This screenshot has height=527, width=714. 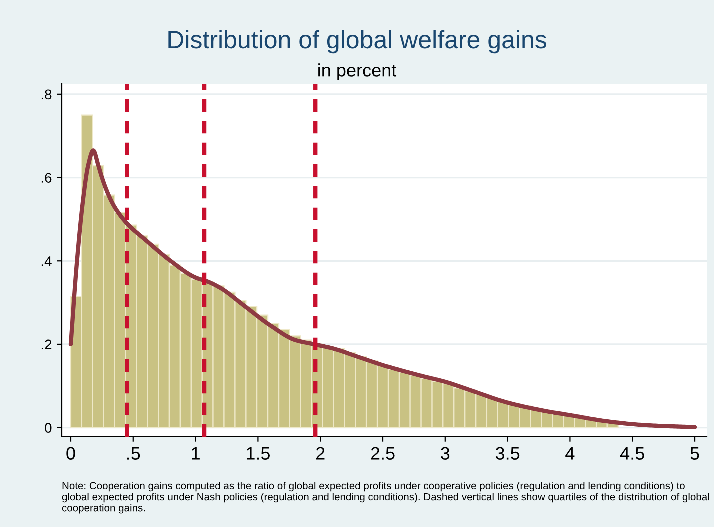 I want to click on y-tick-label: .4, so click(x=47, y=261).